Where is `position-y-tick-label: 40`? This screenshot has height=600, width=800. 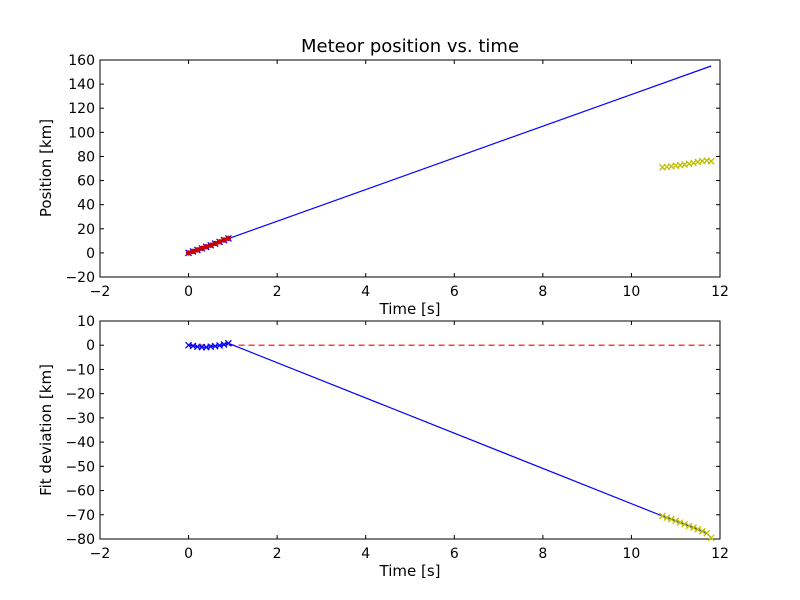 position-y-tick-label: 40 is located at coordinates (86, 206).